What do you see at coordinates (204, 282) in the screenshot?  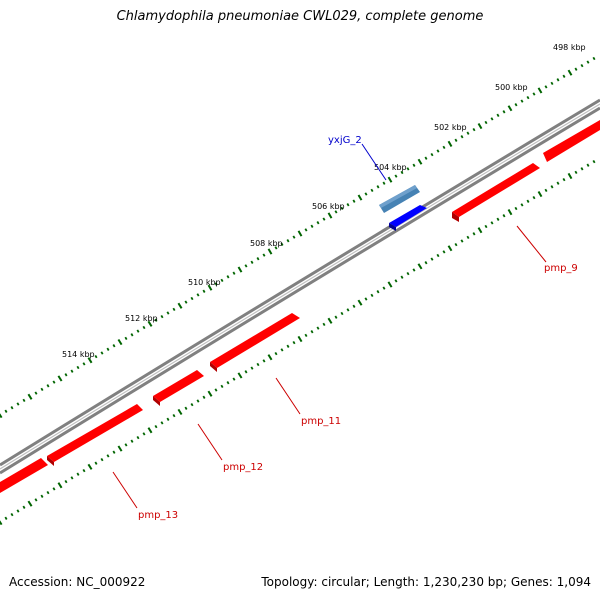 I see `scale-label-510: 510 kbp` at bounding box center [204, 282].